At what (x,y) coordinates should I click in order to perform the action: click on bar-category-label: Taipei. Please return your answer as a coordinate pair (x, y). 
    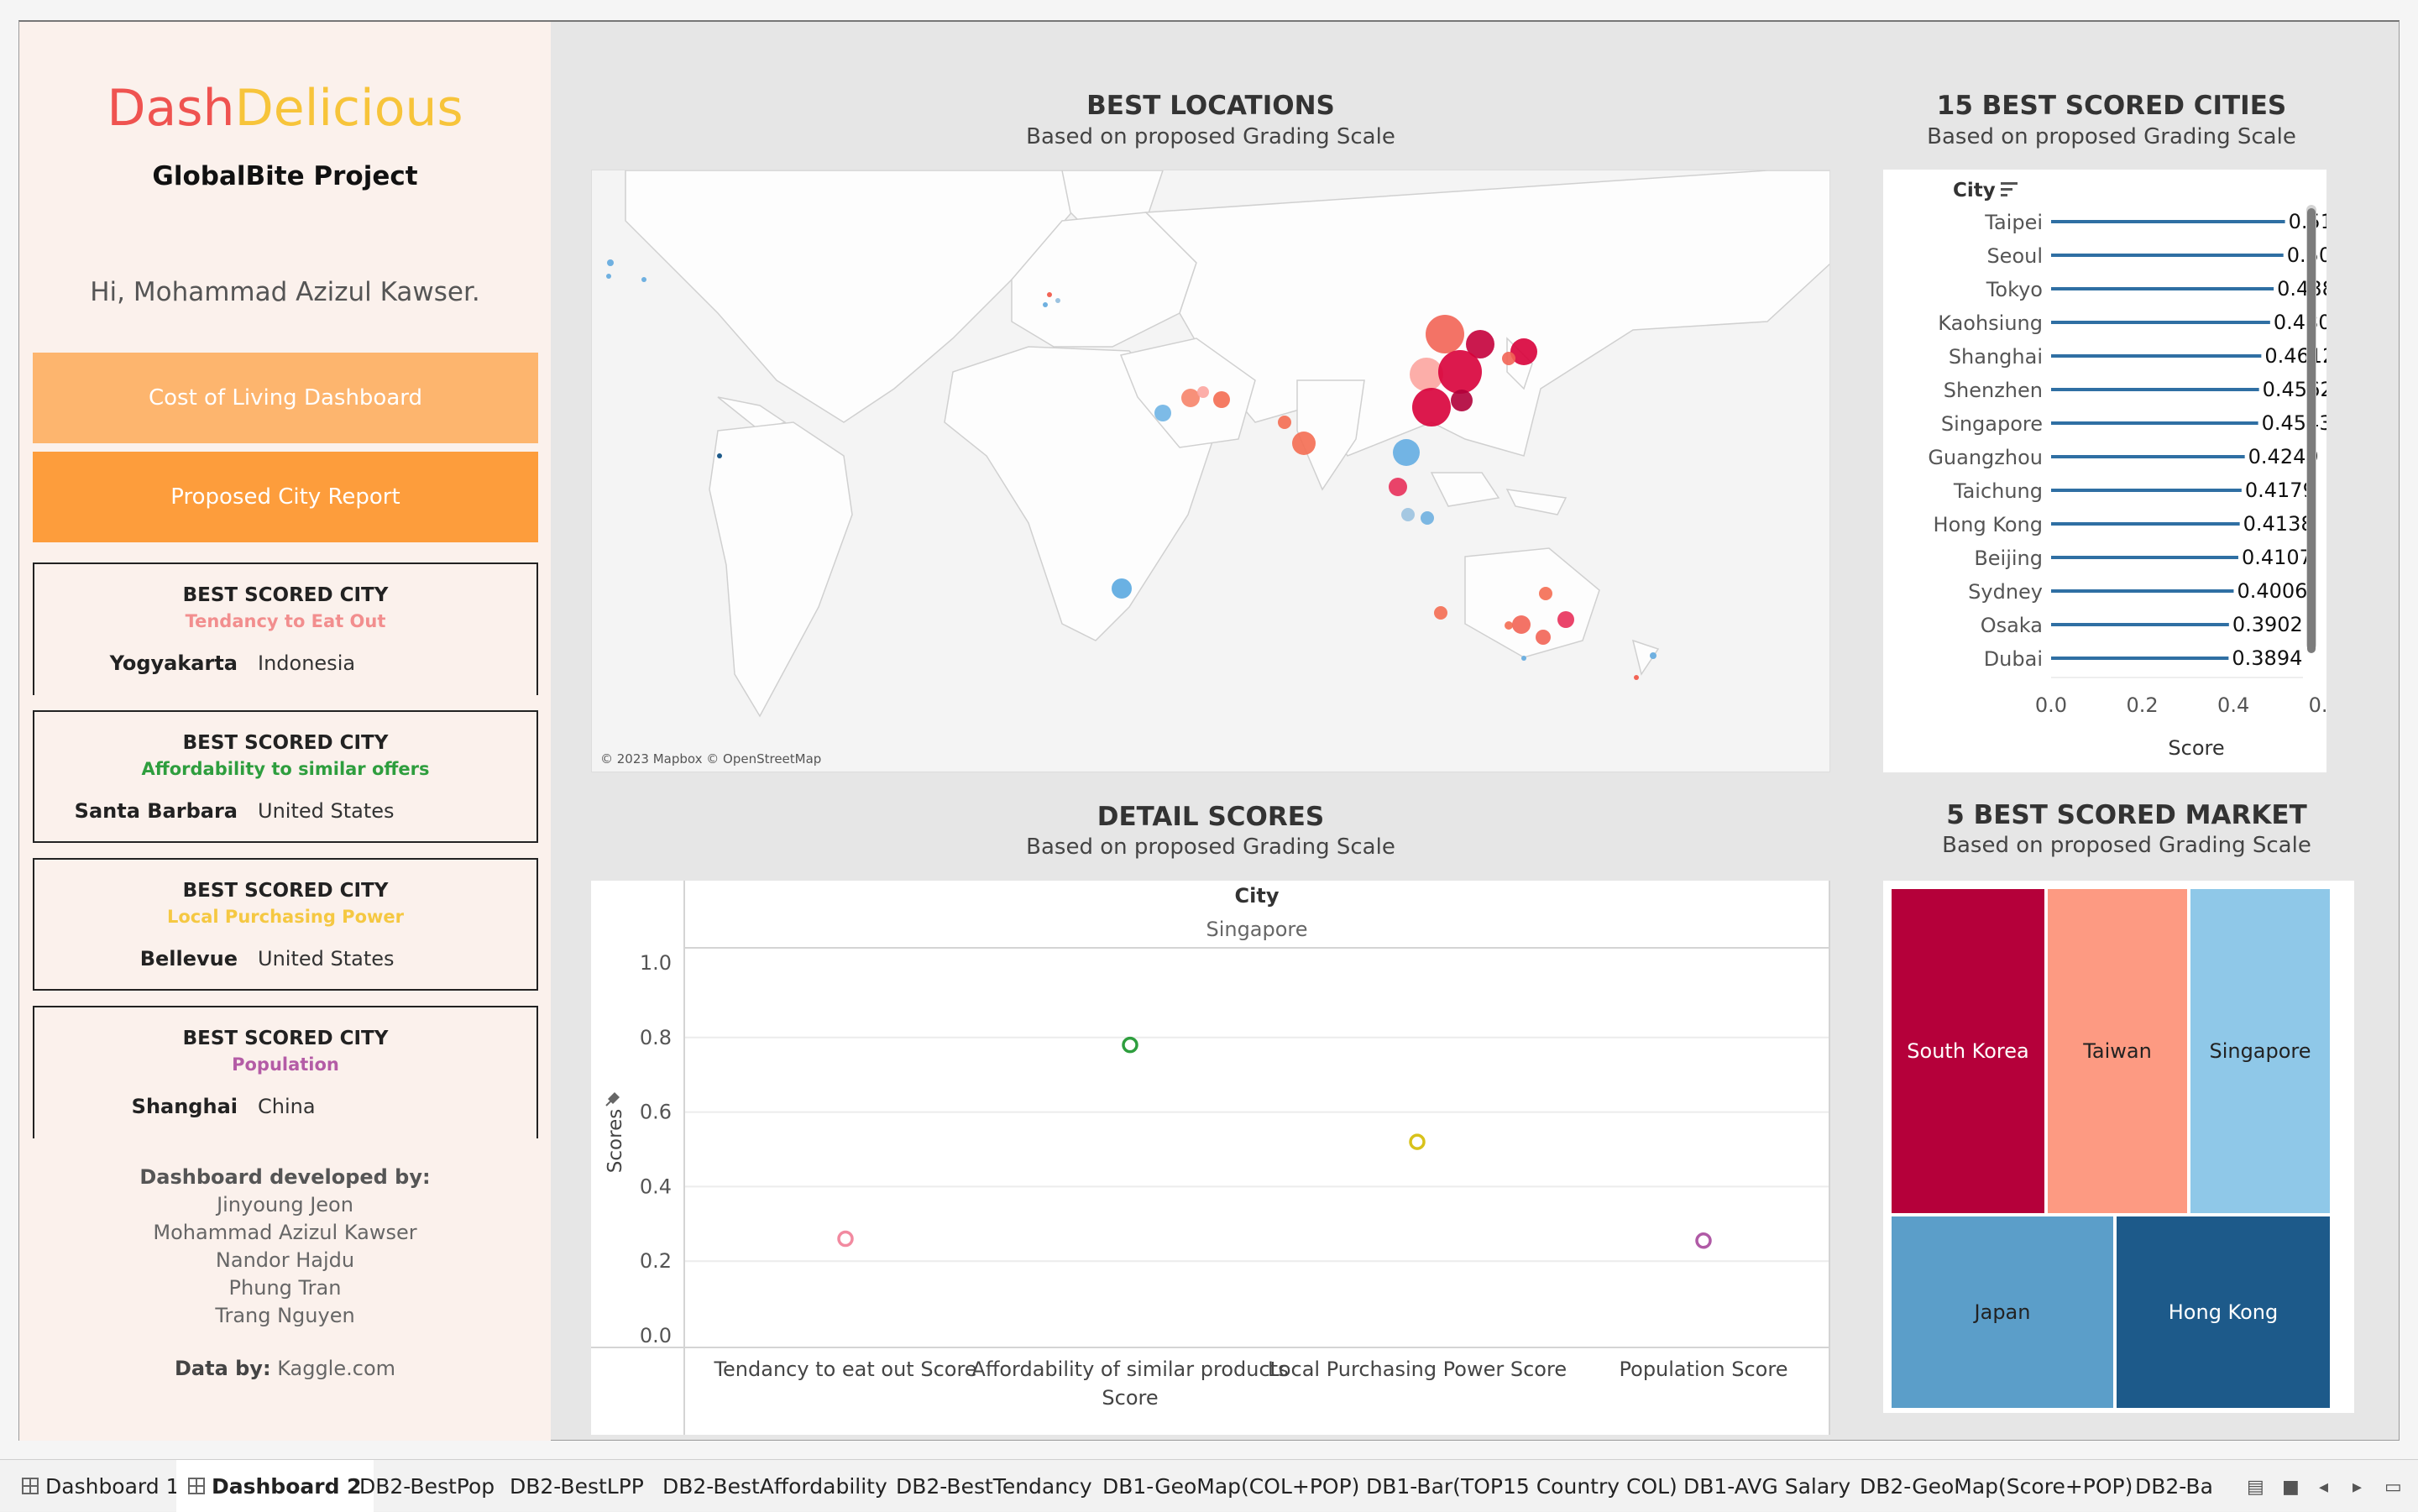
    Looking at the image, I should click on (2013, 222).